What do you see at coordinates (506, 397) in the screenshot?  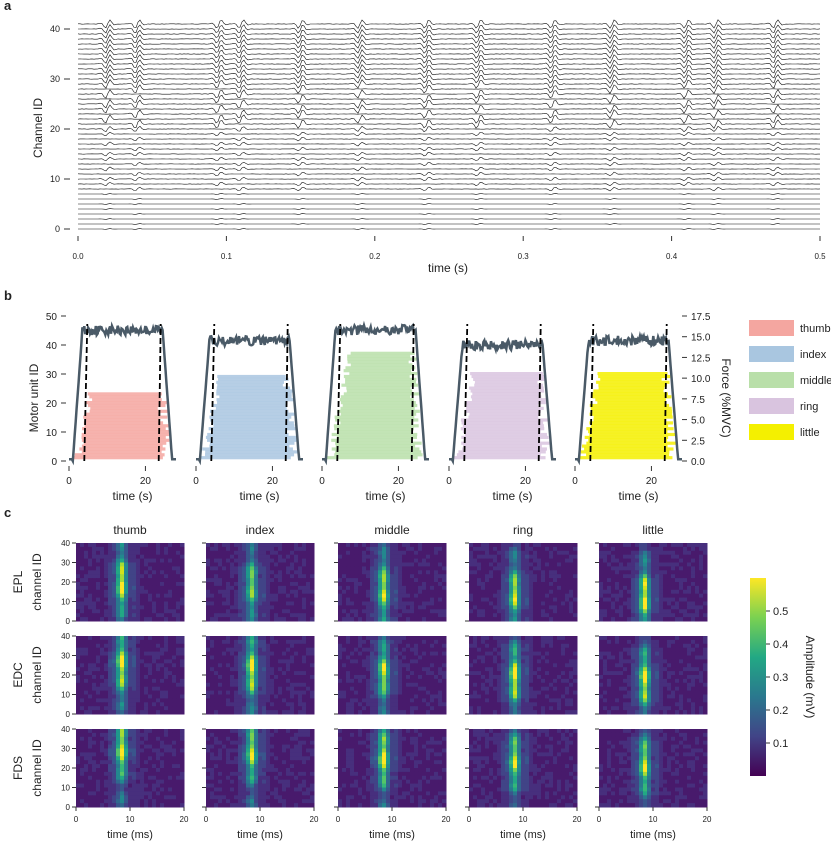 I see `motor-unit-spikes` at bounding box center [506, 397].